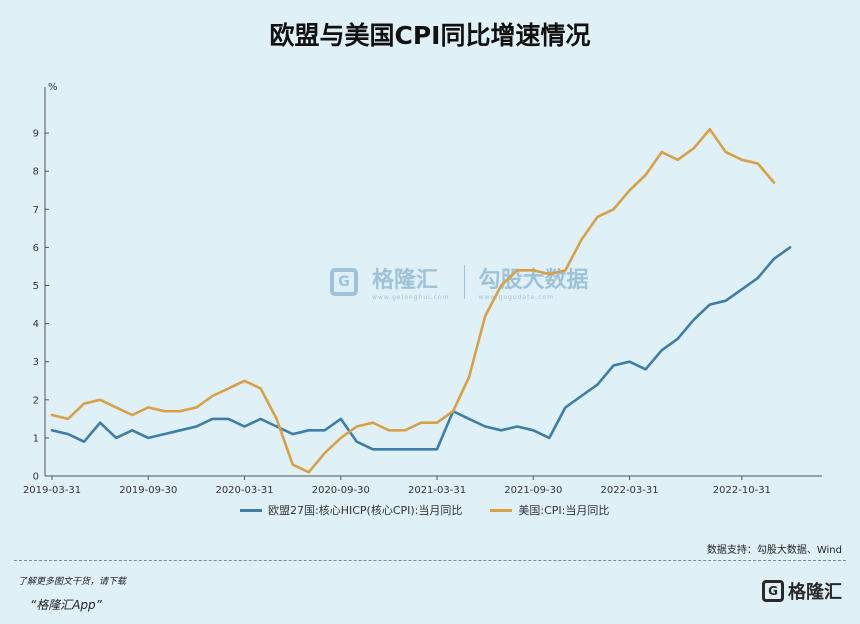  What do you see at coordinates (774, 550) in the screenshot?
I see `data-source: 数据支持：勾股大数据、Wind` at bounding box center [774, 550].